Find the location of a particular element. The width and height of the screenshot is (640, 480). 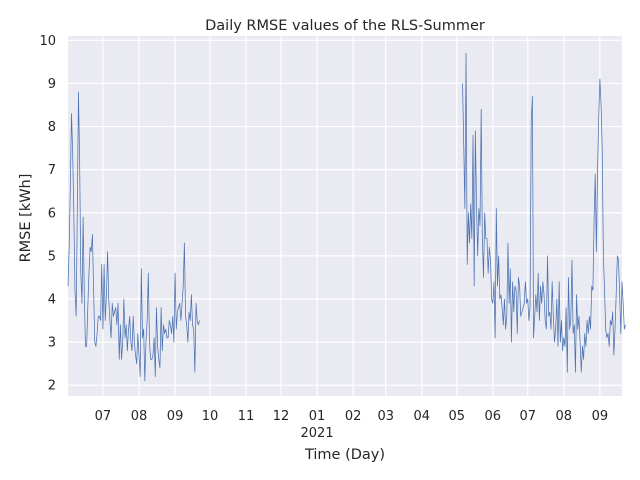

x-tick-label: 01 is located at coordinates (317, 416).